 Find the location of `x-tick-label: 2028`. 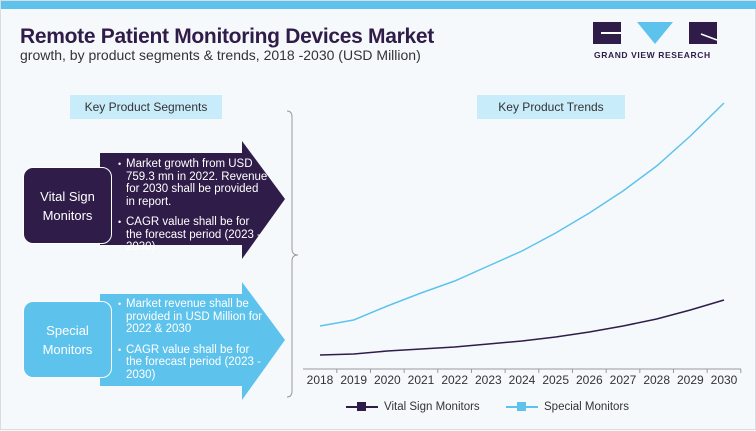

x-tick-label: 2028 is located at coordinates (656, 380).